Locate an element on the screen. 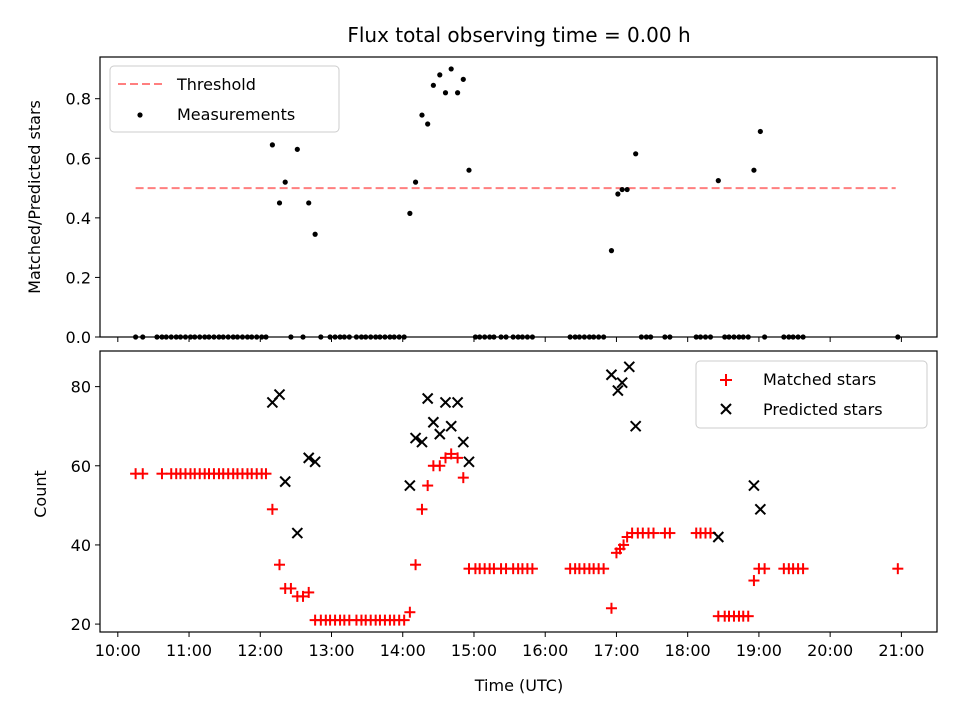  x-tick-label: 21:00 is located at coordinates (901, 650).